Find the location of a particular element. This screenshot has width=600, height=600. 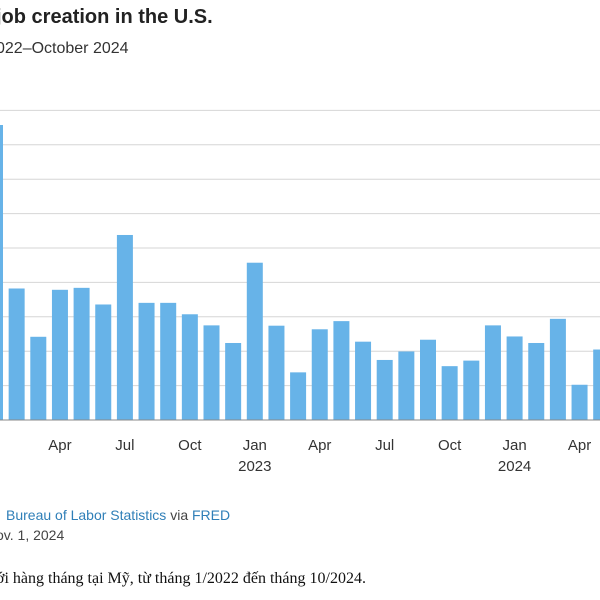

source-line: Bureau of Labor Statistics via FRED is located at coordinates (118, 515).